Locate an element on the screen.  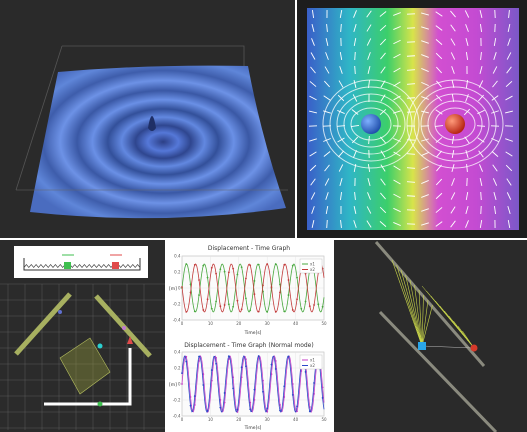
marker-red is located at coordinates (130, 340).